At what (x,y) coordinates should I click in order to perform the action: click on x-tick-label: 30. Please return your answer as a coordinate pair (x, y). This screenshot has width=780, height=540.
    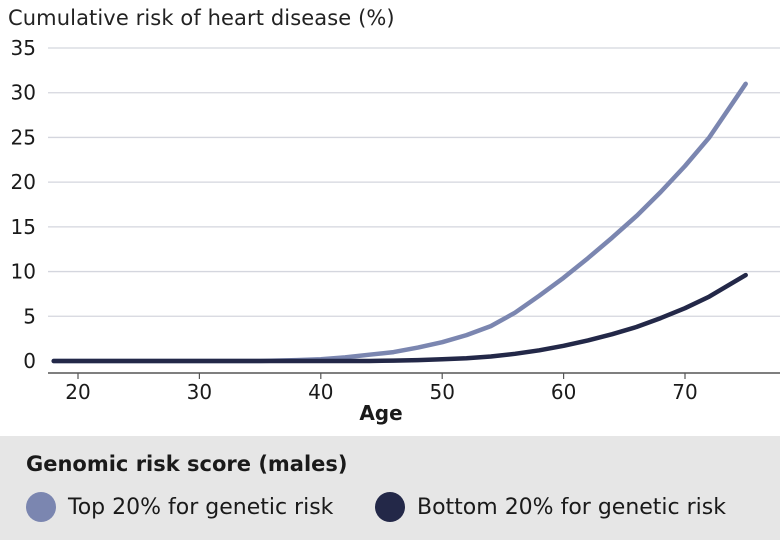
    Looking at the image, I should click on (199, 392).